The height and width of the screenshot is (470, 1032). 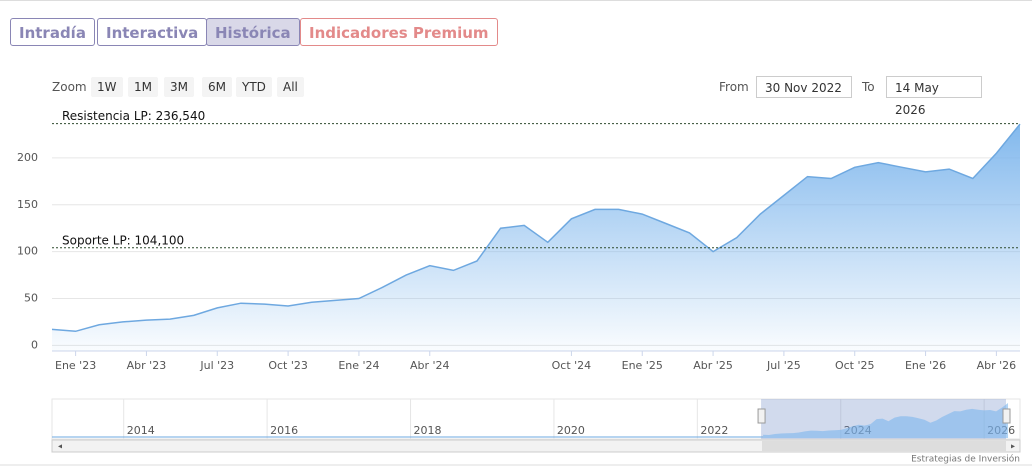 What do you see at coordinates (216, 365) in the screenshot?
I see `x-tick-label: Jul '23` at bounding box center [216, 365].